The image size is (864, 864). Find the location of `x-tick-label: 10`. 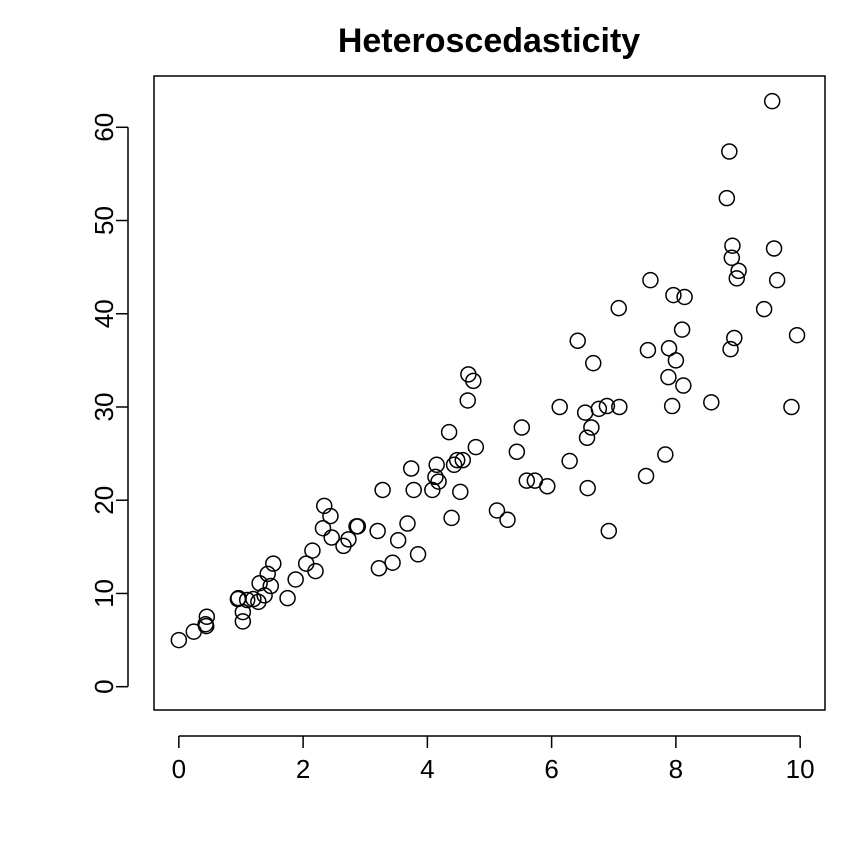

x-tick-label: 10 is located at coordinates (800, 769).